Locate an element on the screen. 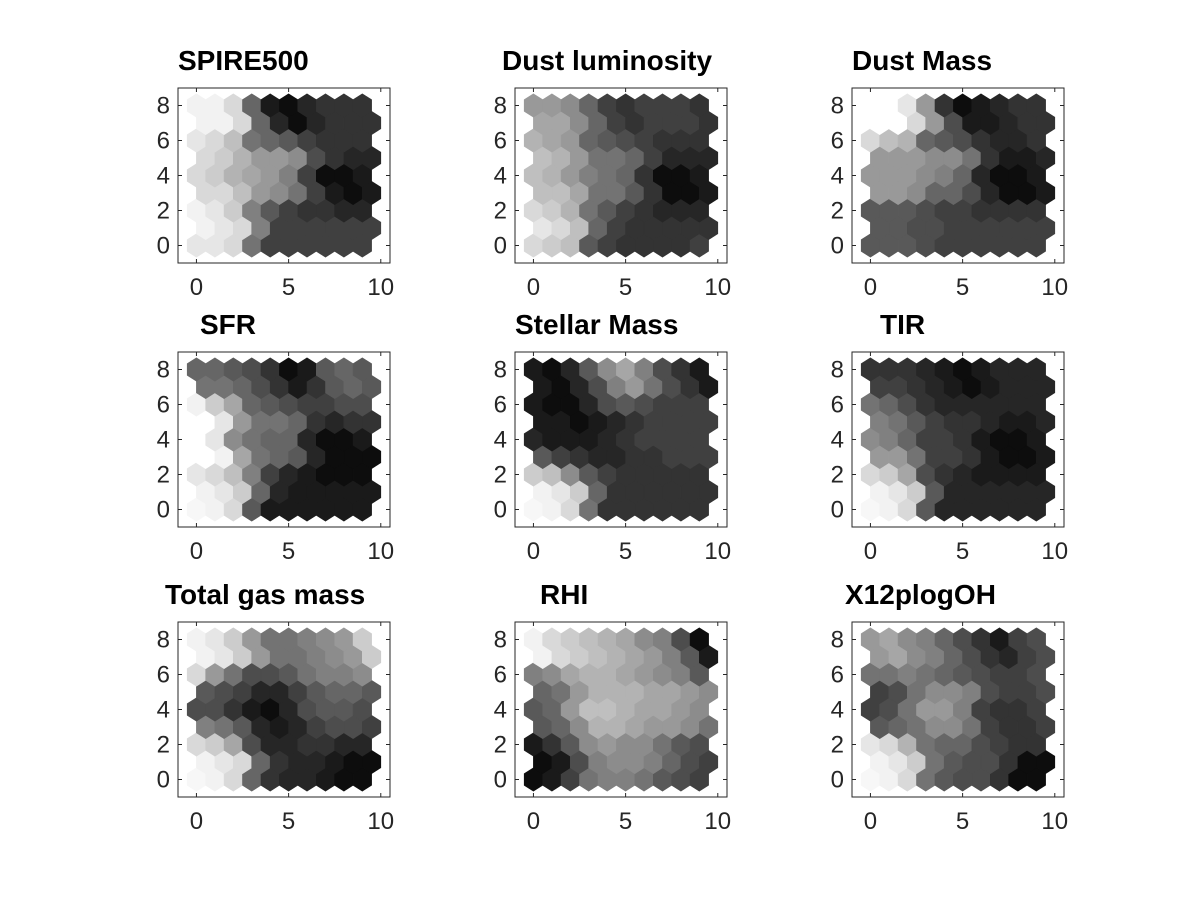  panel-title: Dust luminosity is located at coordinates (607, 60).